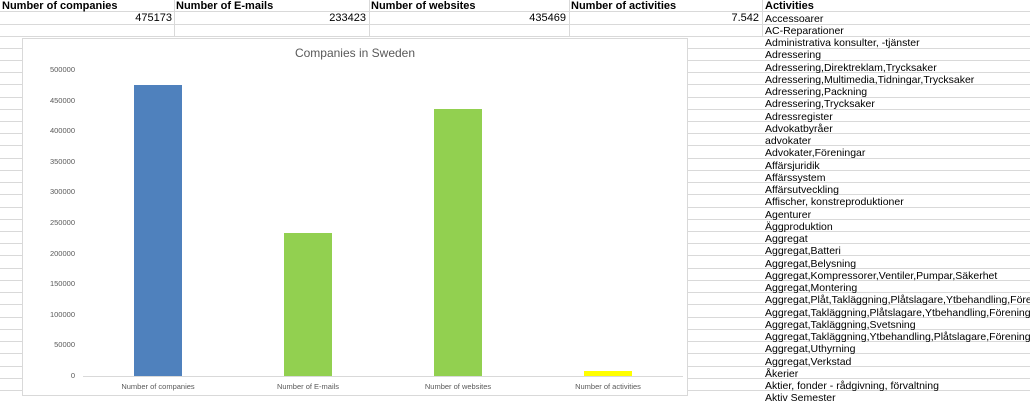 This screenshot has height=404, width=1030. What do you see at coordinates (62, 314) in the screenshot?
I see `y-tick-label: 100000` at bounding box center [62, 314].